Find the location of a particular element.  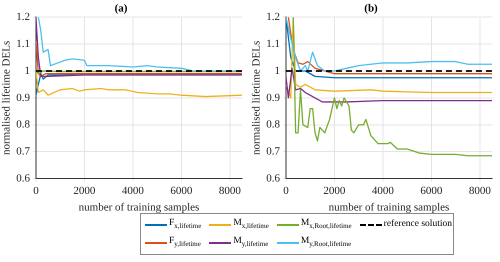

legend-label: F$_{y,lifetime}$ is located at coordinates (185, 242).